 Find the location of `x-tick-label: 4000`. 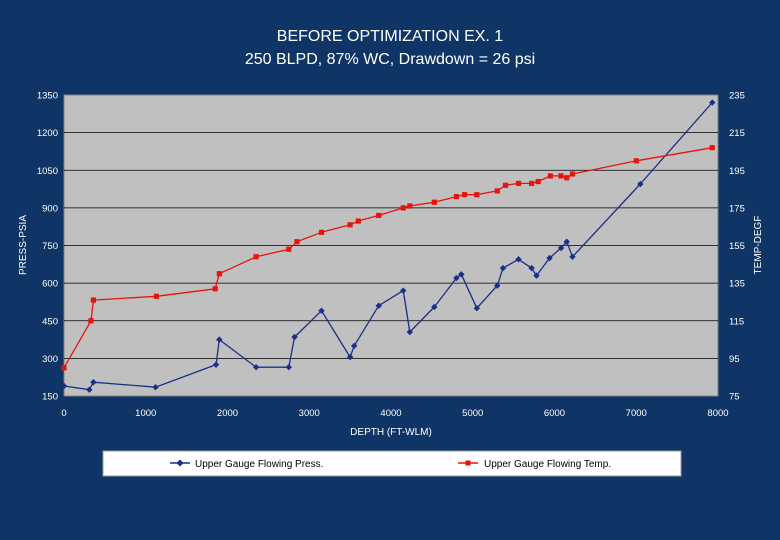

x-tick-label: 4000 is located at coordinates (390, 413).